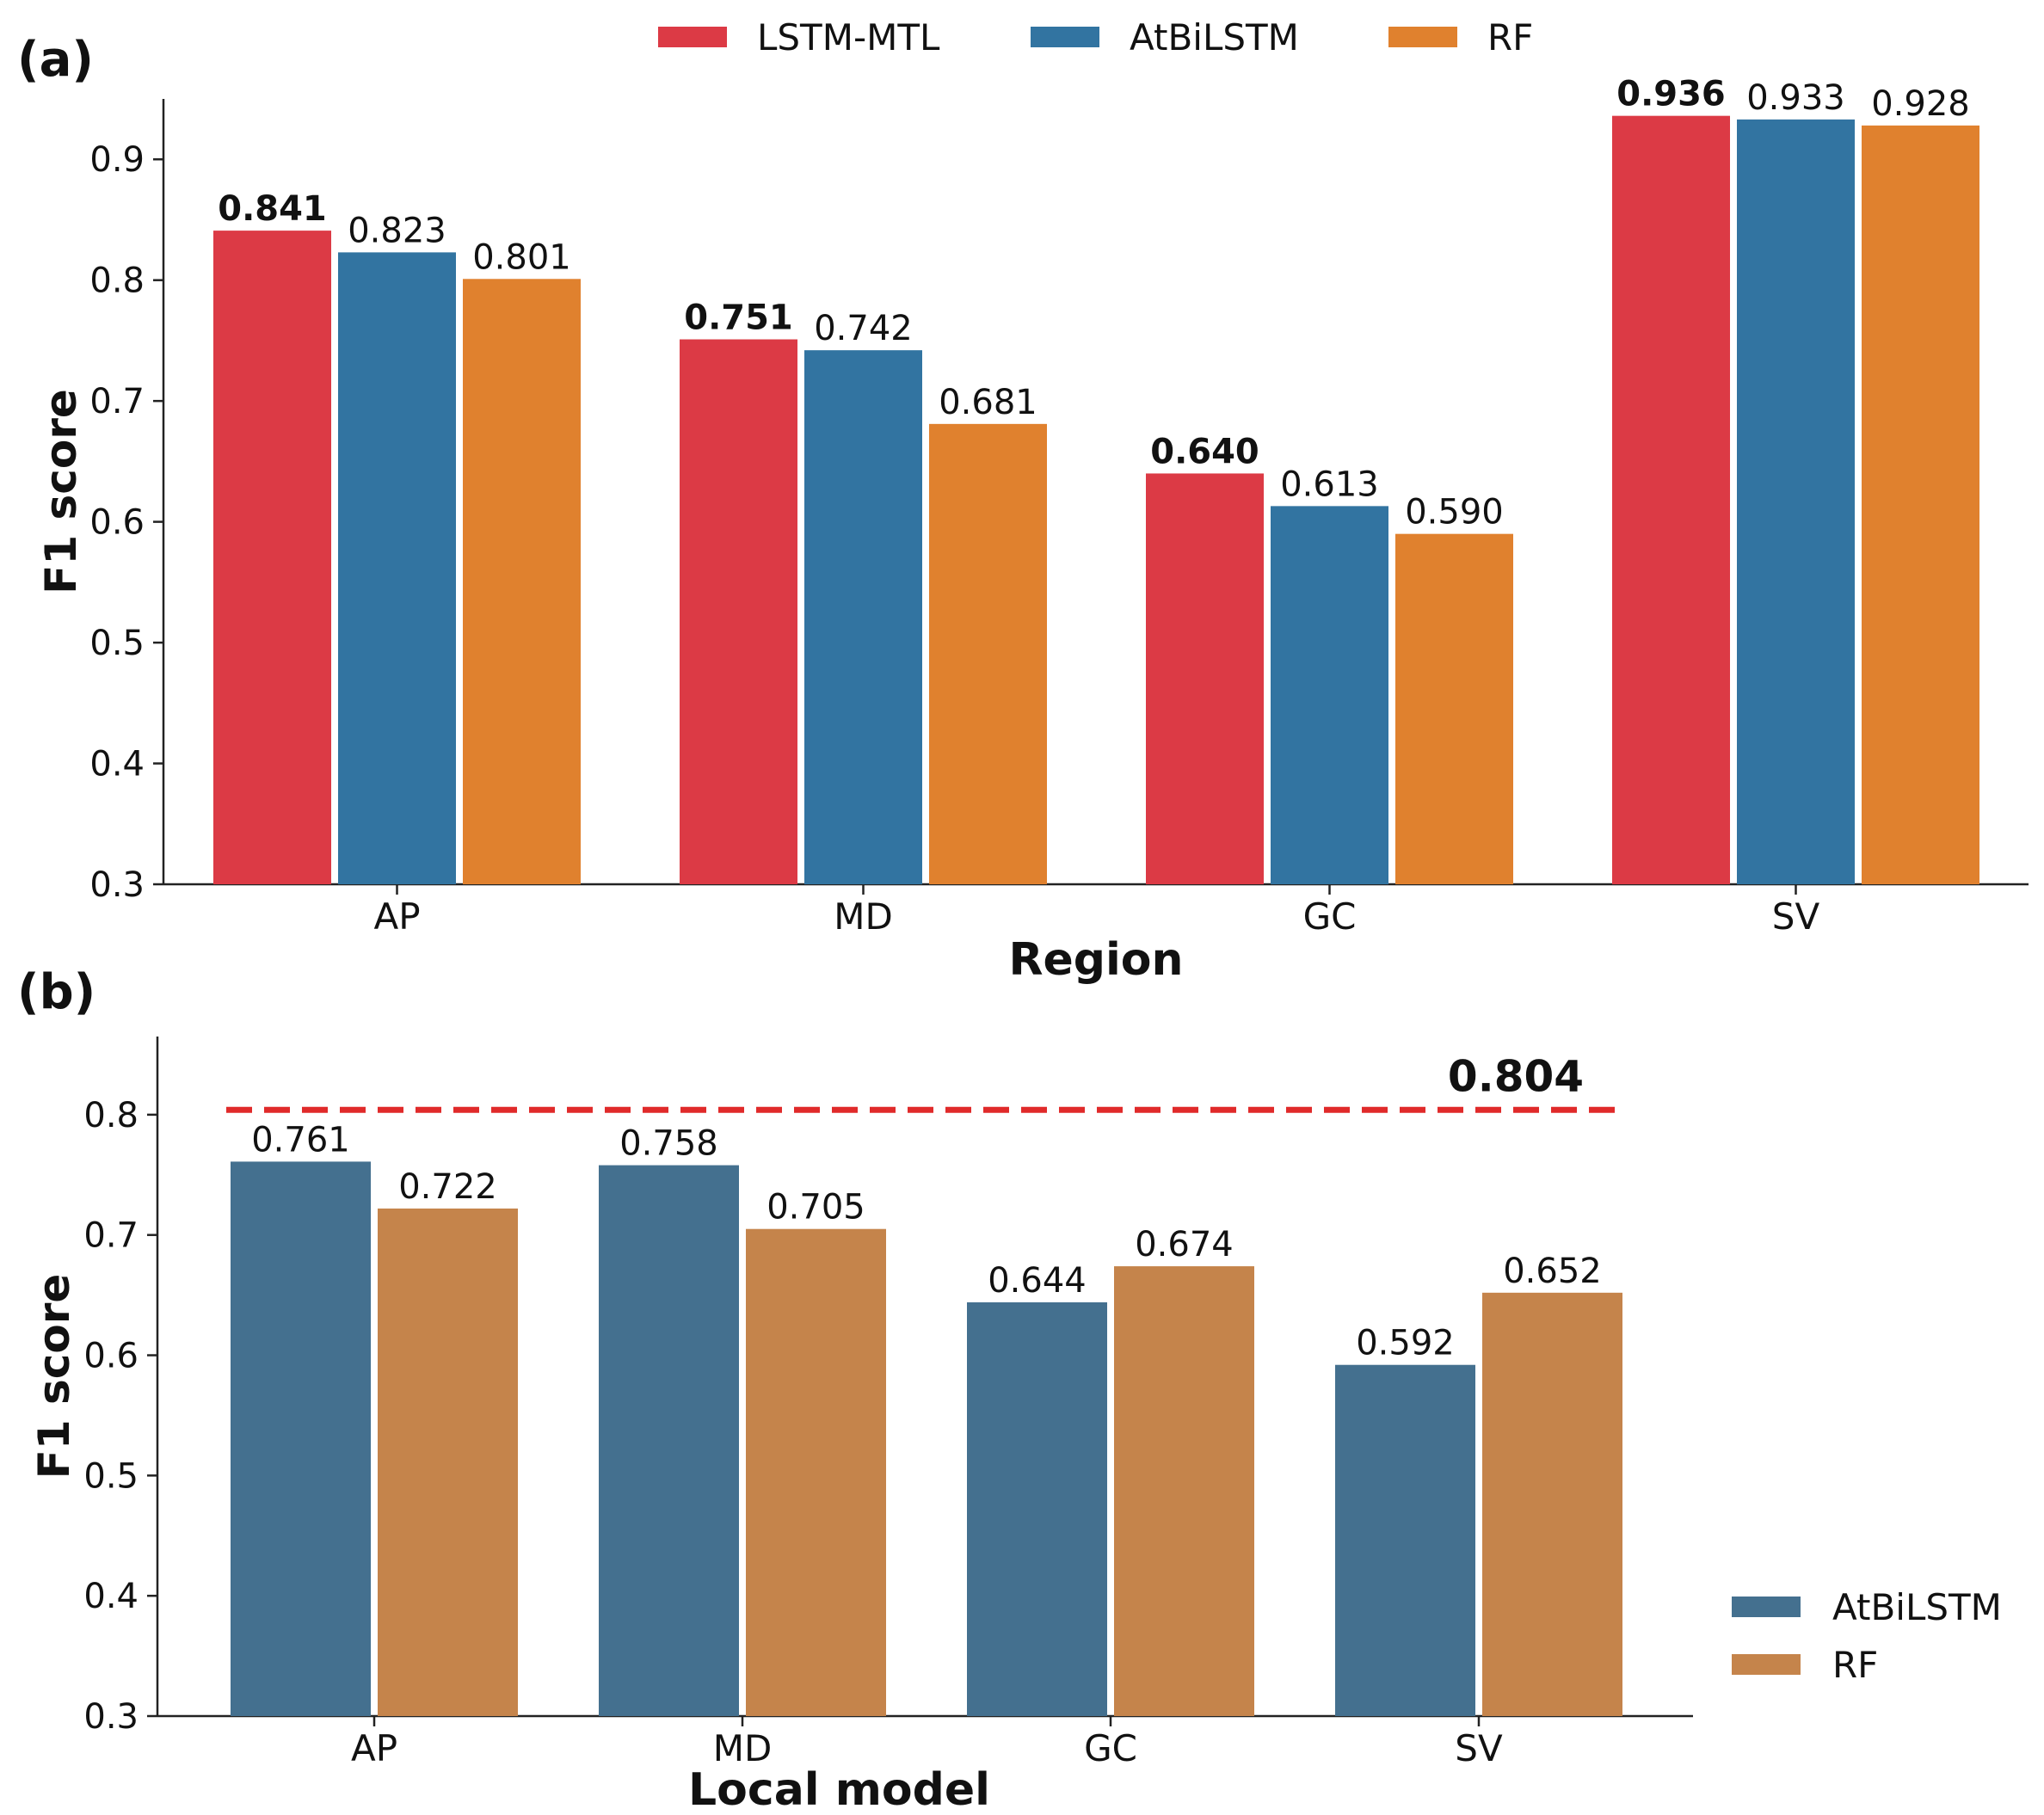 Image resolution: width=2044 pixels, height=1815 pixels. Describe the element at coordinates (111, 1717) in the screenshot. I see `panel-b-y-tick-label: 0.3` at that location.